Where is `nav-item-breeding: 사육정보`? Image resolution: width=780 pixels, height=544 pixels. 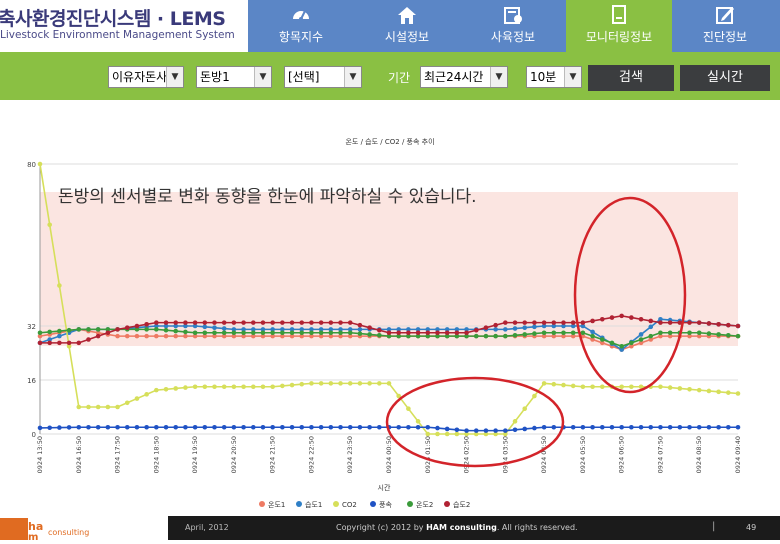 nav-item-breeding: 사육정보 is located at coordinates (513, 26).